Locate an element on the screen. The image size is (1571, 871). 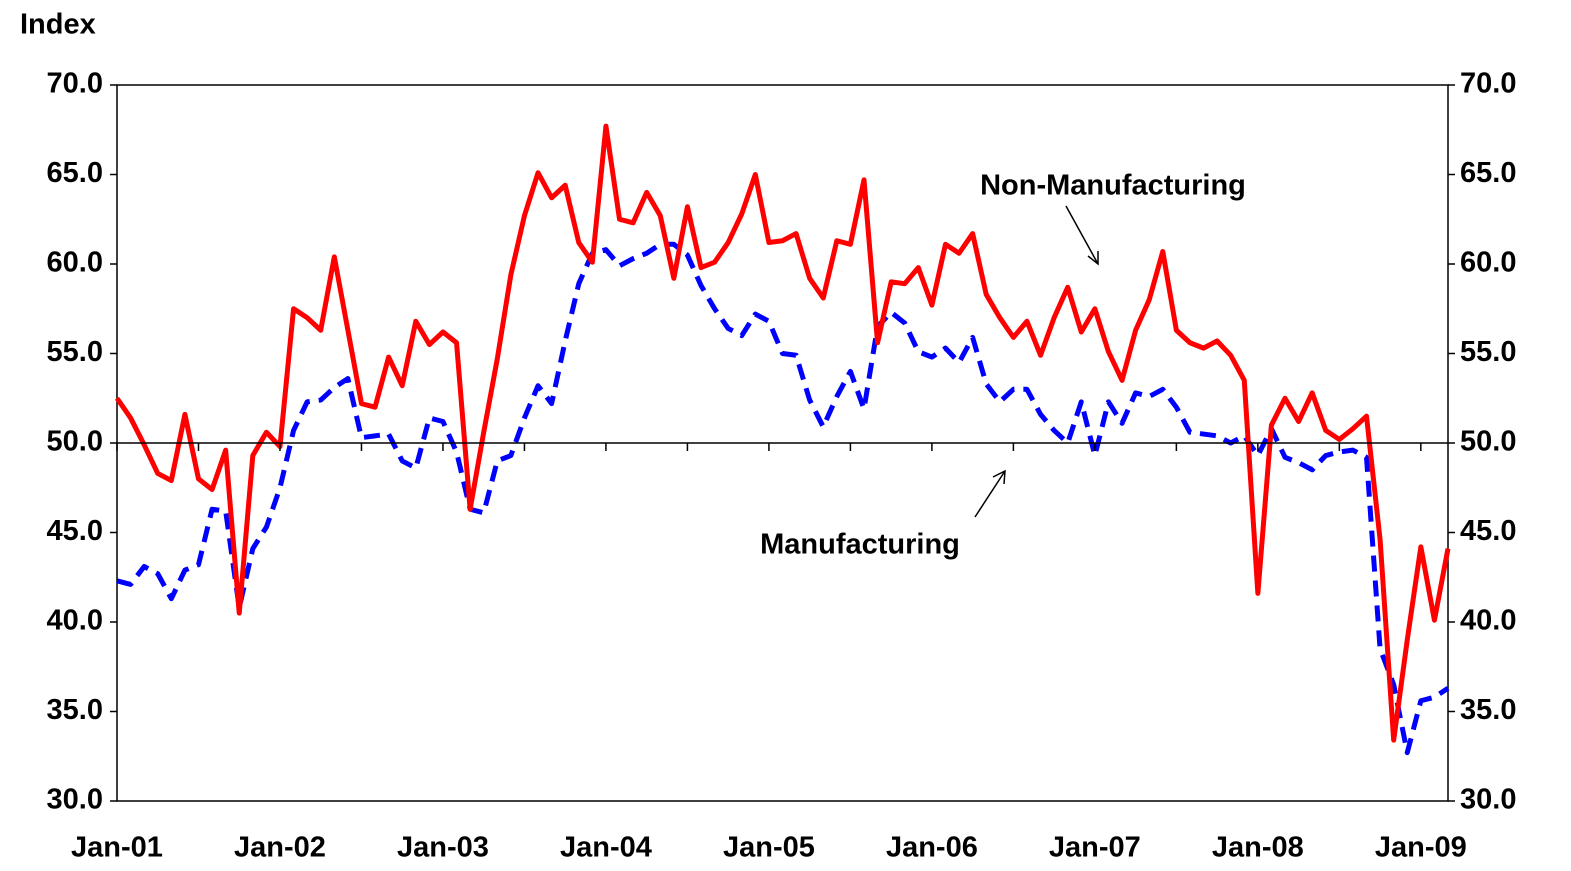
y2-tick-label: 50.0 is located at coordinates (1488, 442).